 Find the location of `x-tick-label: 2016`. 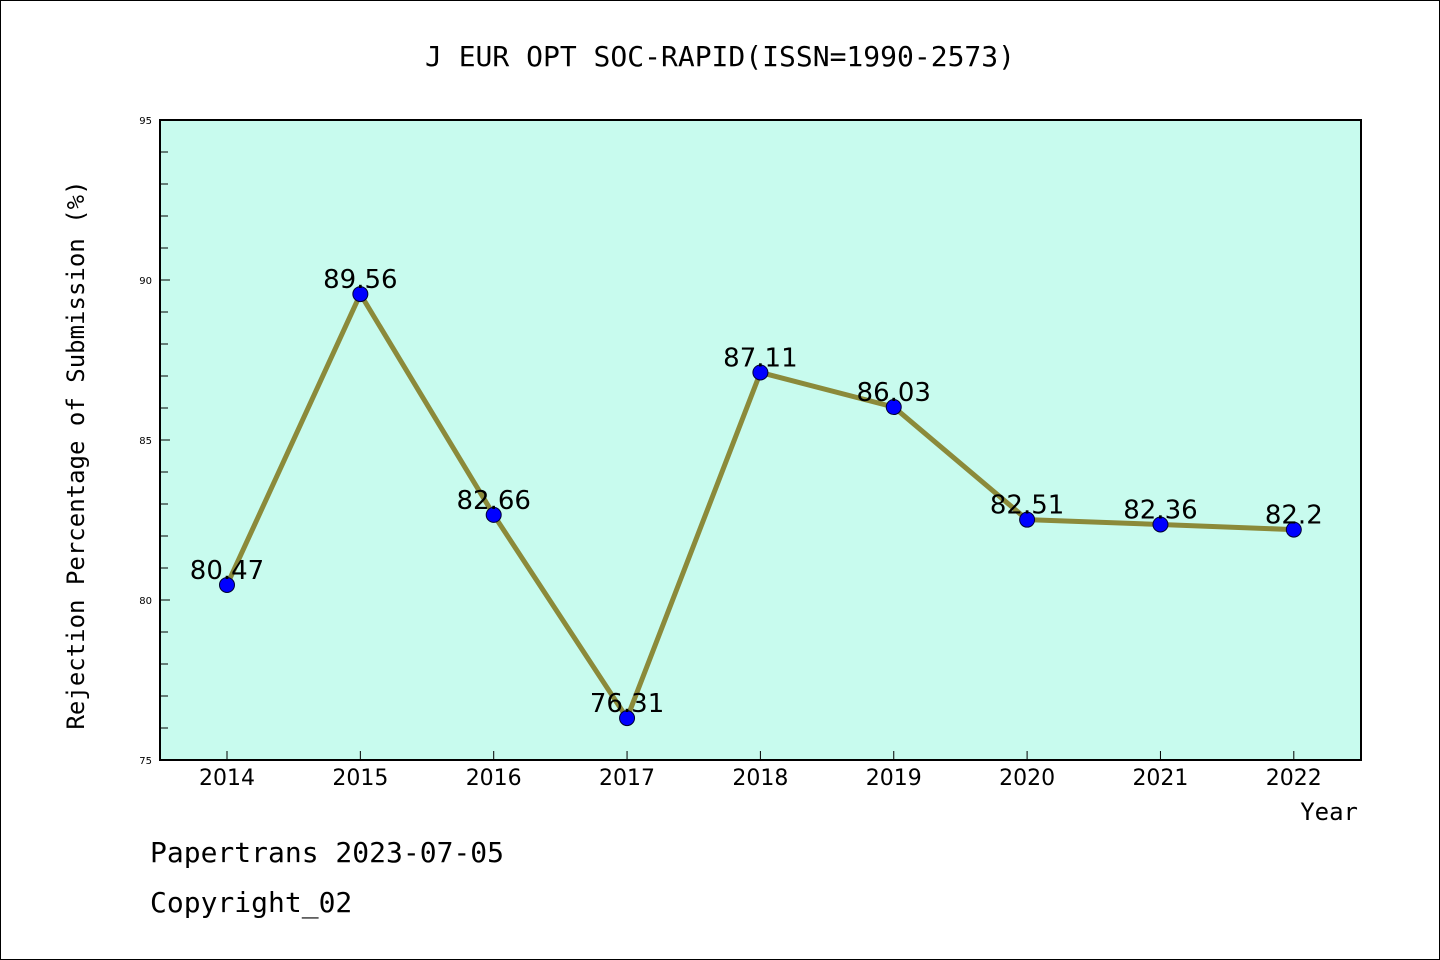

x-tick-label: 2016 is located at coordinates (494, 778).